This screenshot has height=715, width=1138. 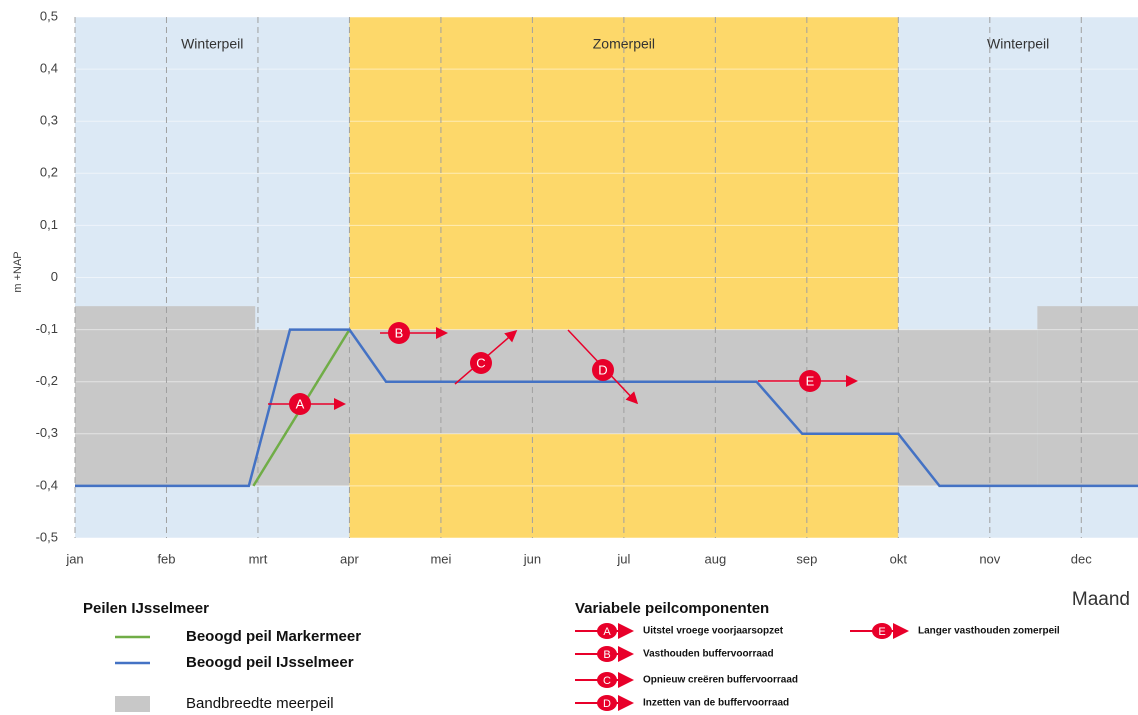 I want to click on component-label: Langer vasthouden zomerpeil, so click(x=989, y=631).